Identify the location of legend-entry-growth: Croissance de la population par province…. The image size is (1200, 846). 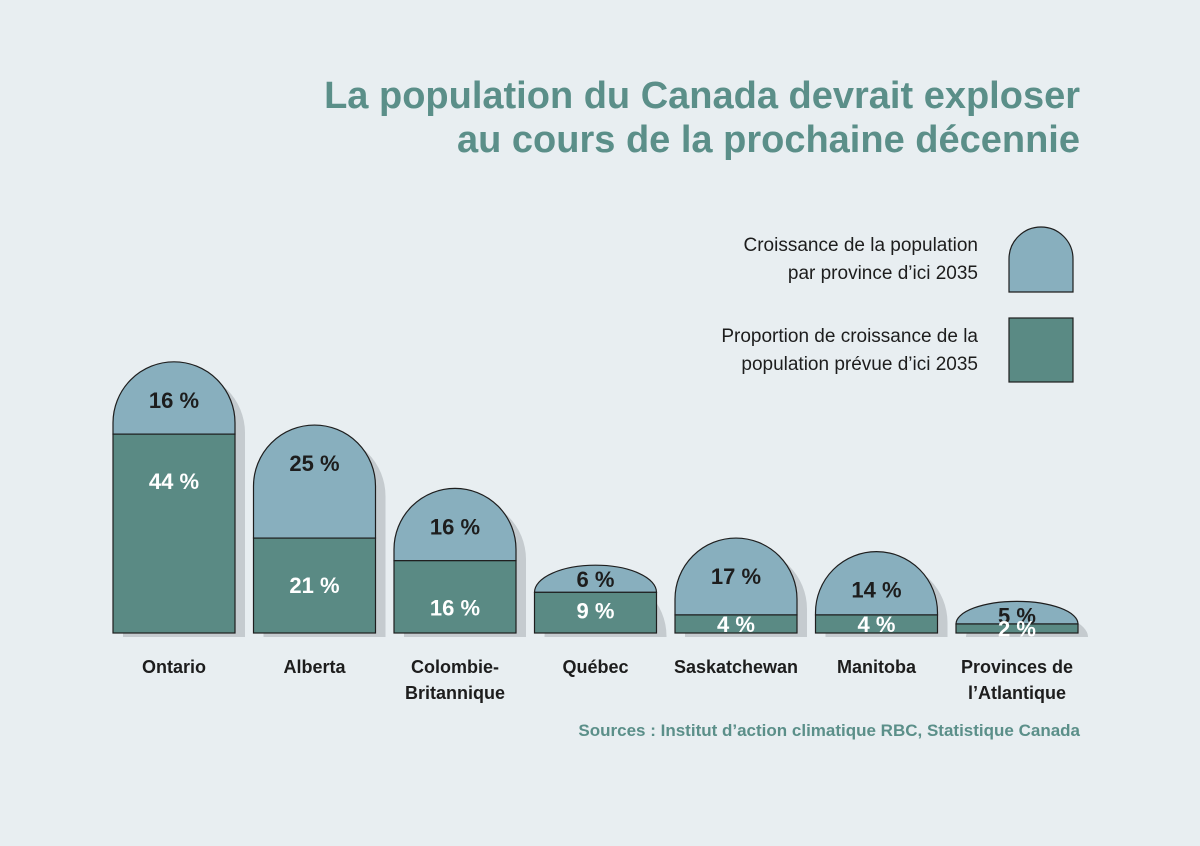
(861, 260).